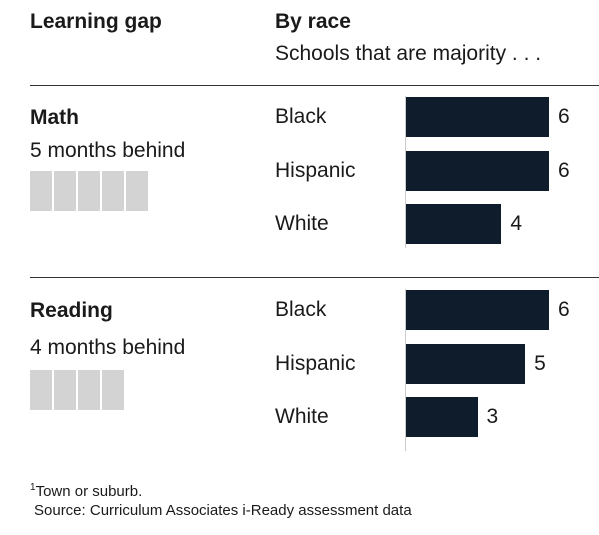 This screenshot has height=535, width=599. I want to click on bar-reading-white, so click(442, 417).